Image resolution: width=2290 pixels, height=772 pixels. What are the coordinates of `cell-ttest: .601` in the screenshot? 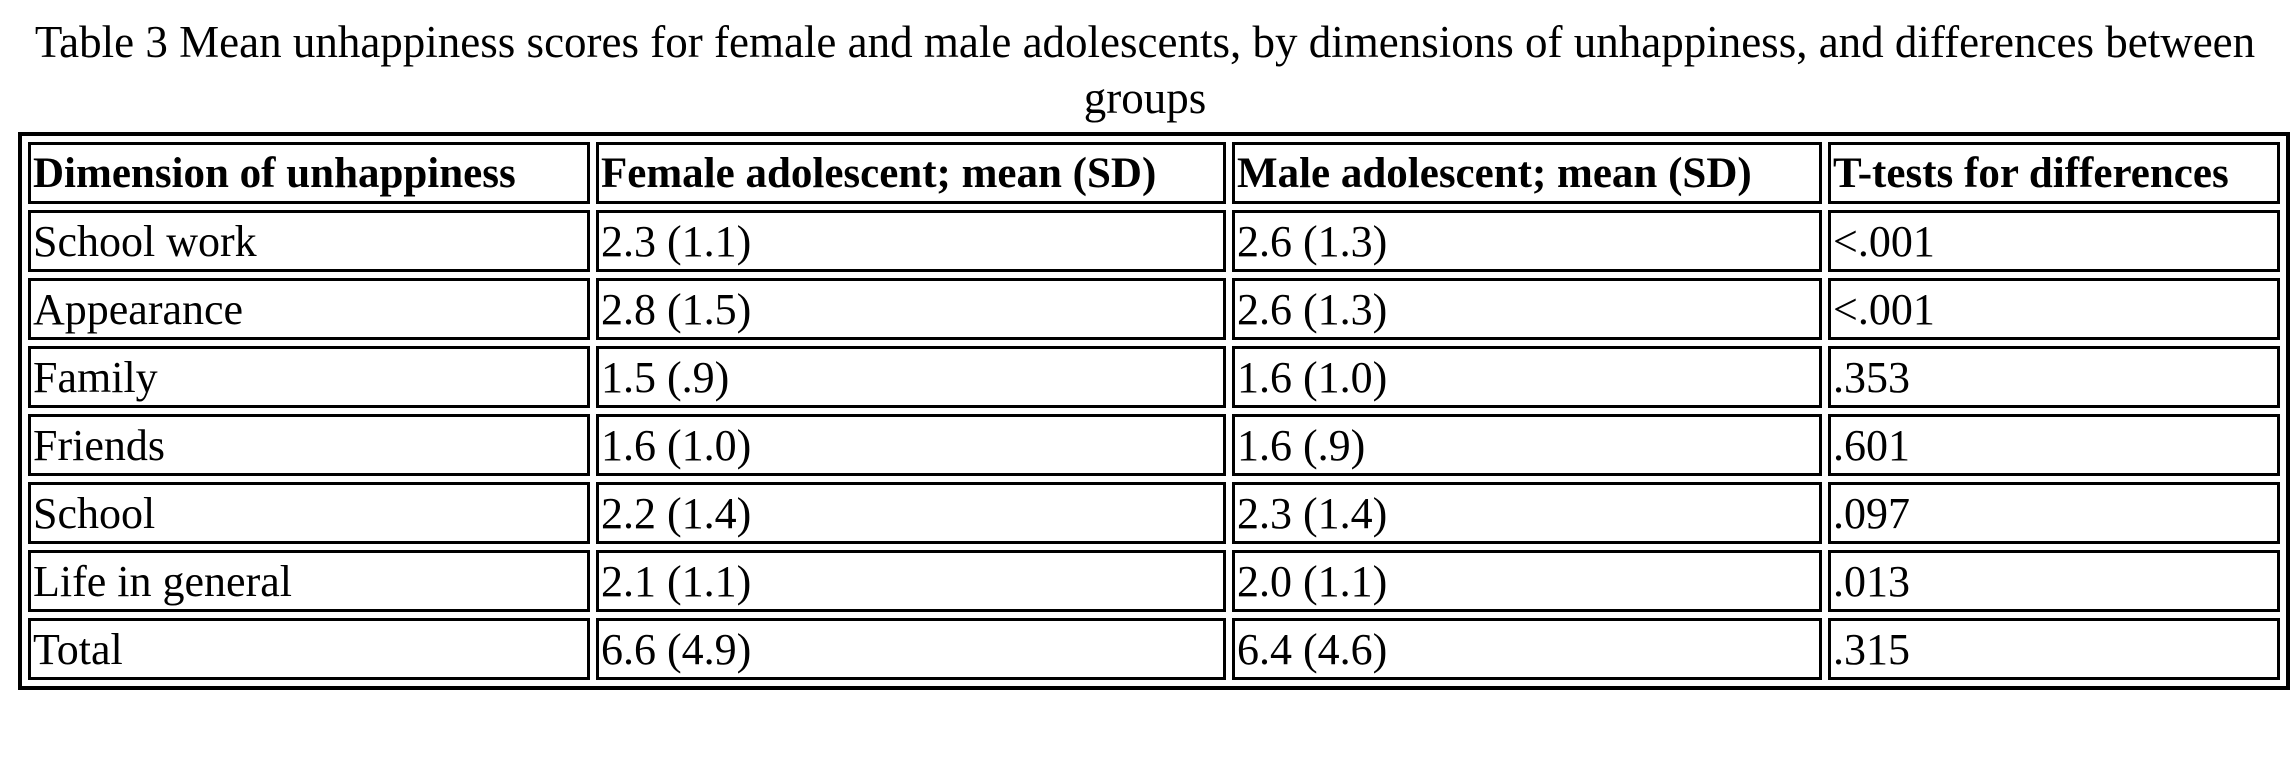 It's located at (2054, 445).